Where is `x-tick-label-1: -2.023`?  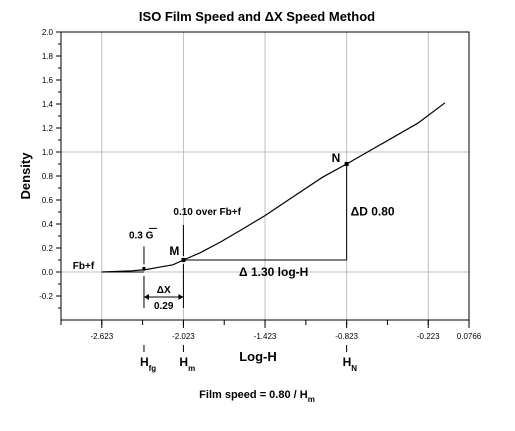
x-tick-label-1: -2.023 is located at coordinates (183, 336).